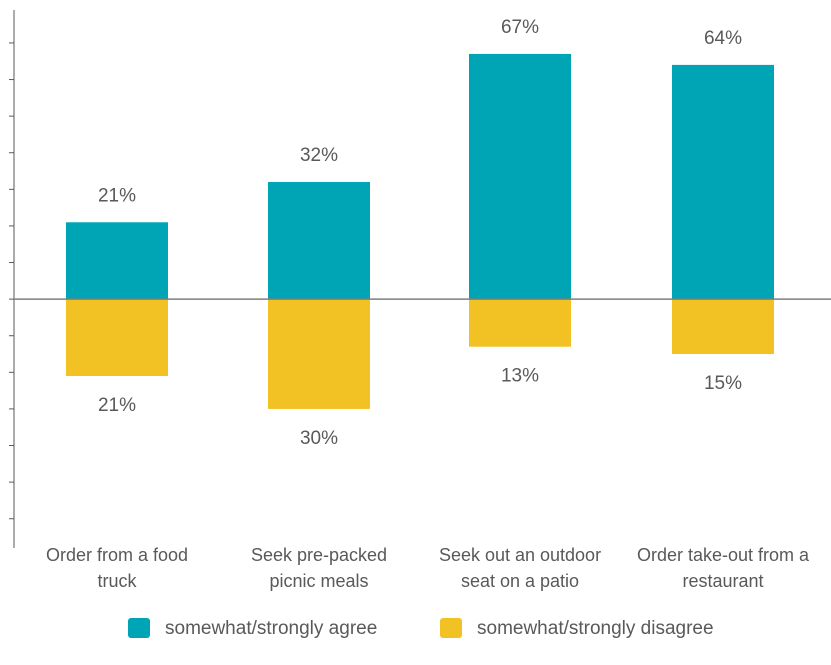 The width and height of the screenshot is (831, 665). What do you see at coordinates (723, 38) in the screenshot?
I see `data-label: 64%` at bounding box center [723, 38].